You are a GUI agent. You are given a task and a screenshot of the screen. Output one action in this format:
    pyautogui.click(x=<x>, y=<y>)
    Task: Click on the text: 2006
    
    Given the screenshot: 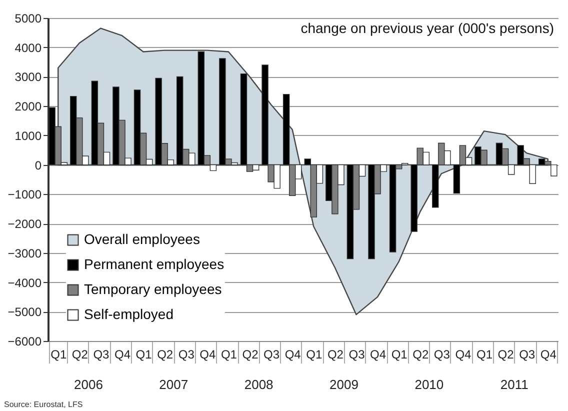 What is the action you would take?
    pyautogui.click(x=88, y=384)
    